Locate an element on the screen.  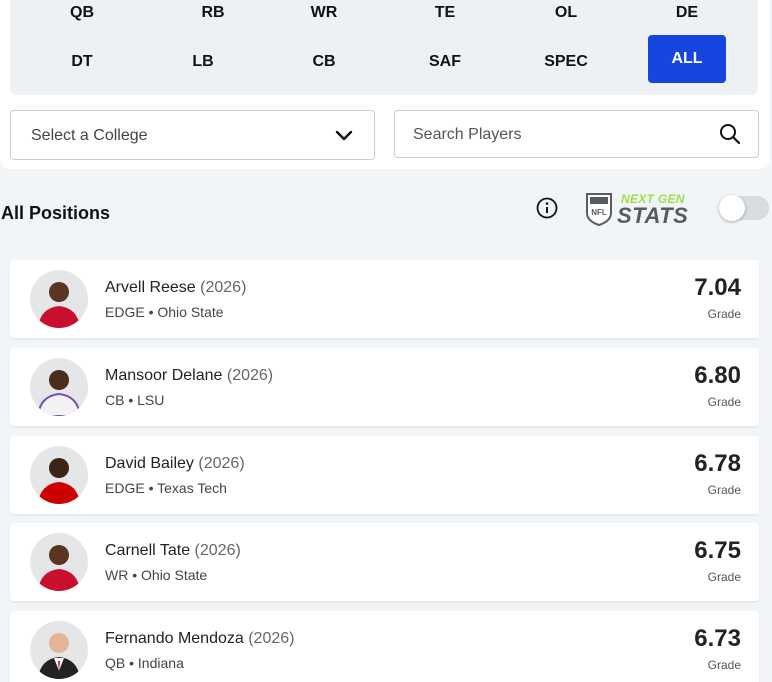
search-input is located at coordinates (558, 135).